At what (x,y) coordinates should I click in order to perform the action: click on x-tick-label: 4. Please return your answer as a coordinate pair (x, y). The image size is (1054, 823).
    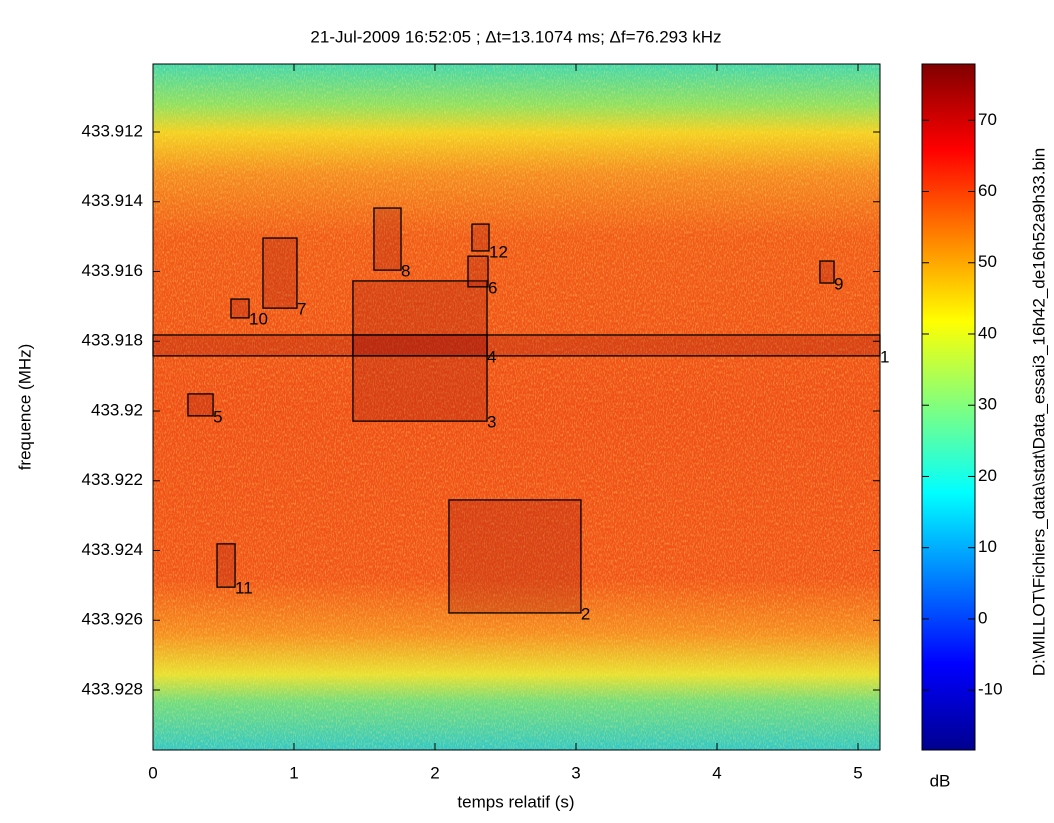
    Looking at the image, I should click on (716, 772).